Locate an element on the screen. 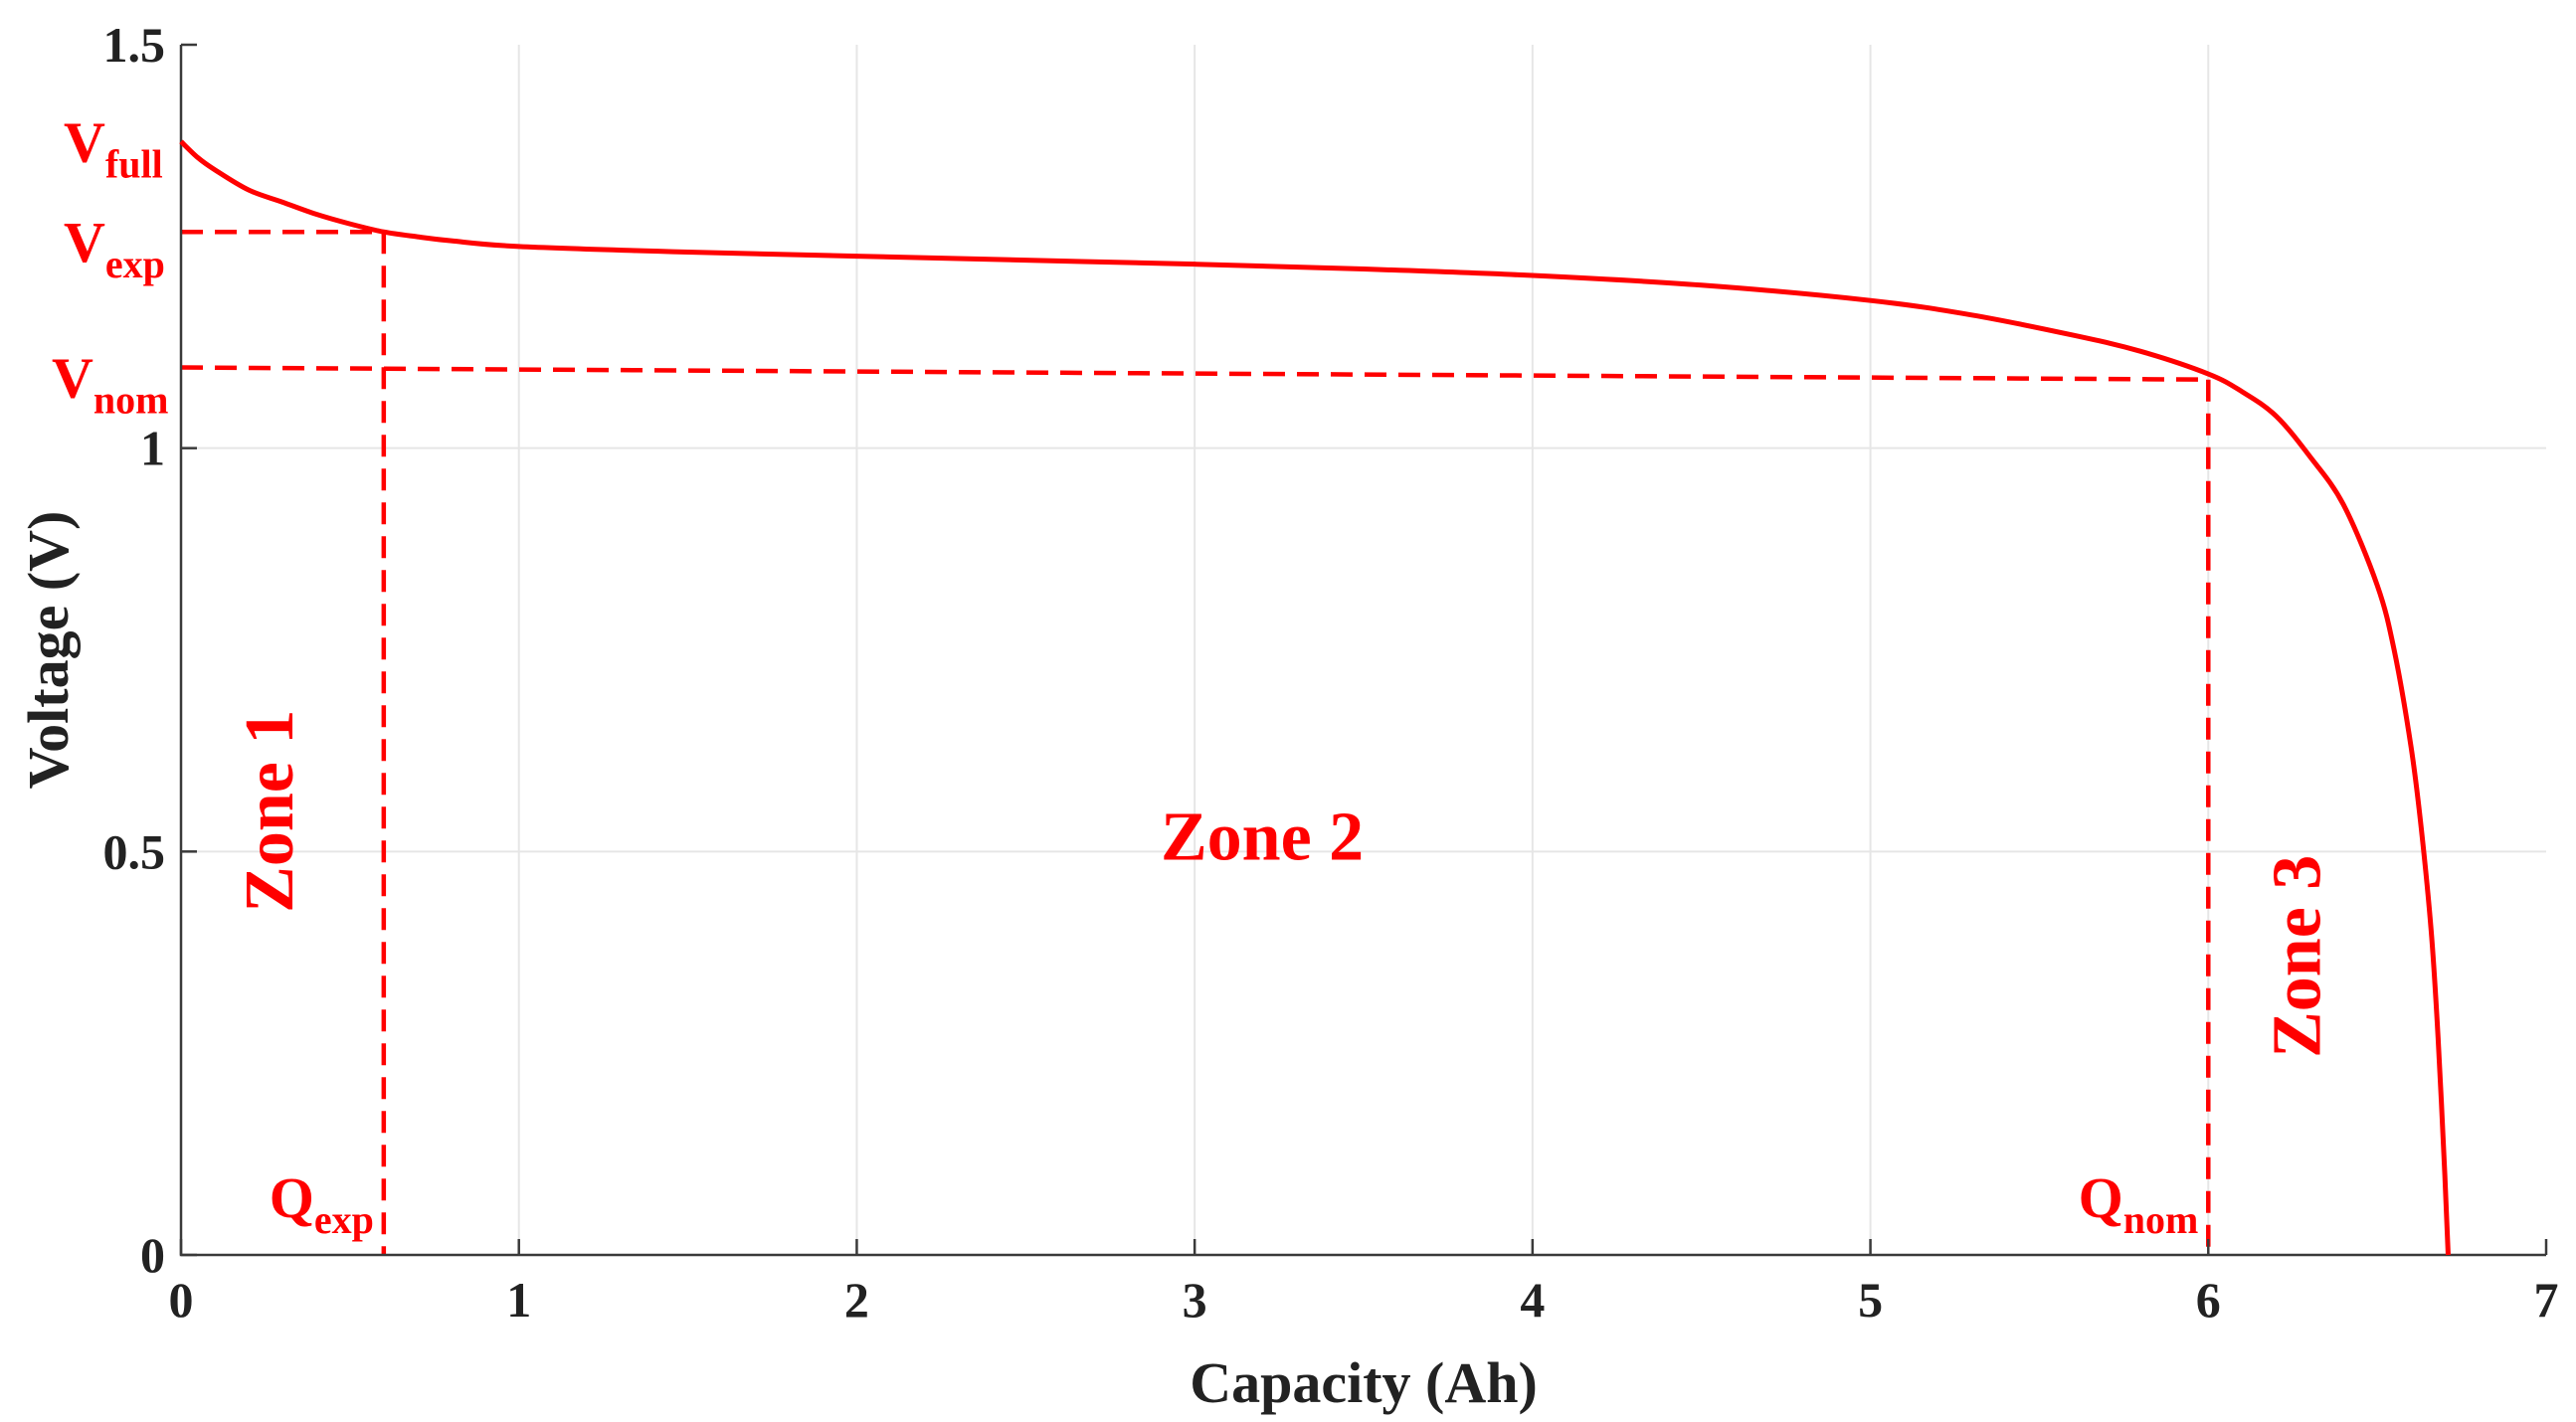 The width and height of the screenshot is (2576, 1422). y-tick-label: 0 is located at coordinates (152, 1255).